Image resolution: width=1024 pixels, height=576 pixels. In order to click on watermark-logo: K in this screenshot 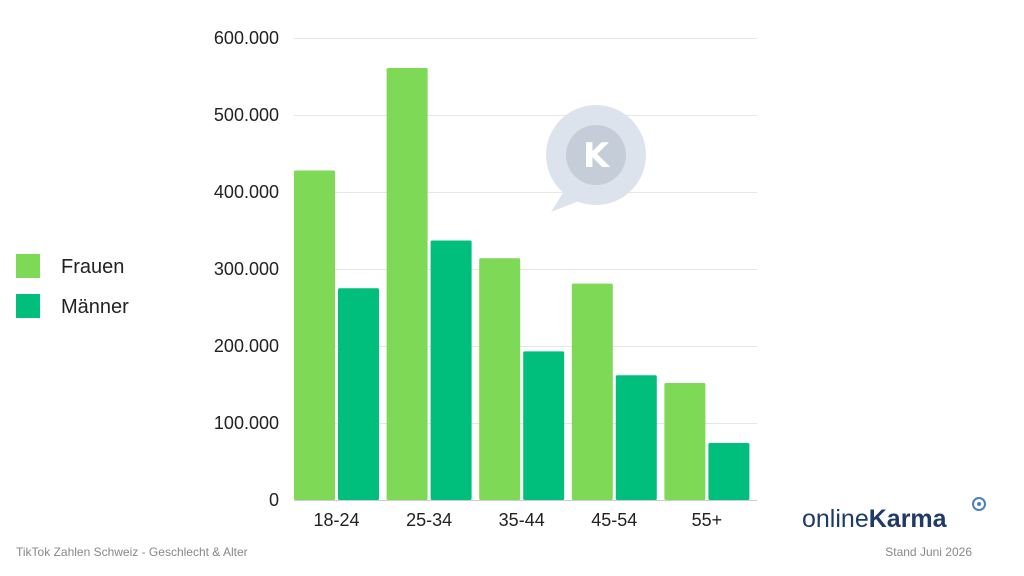, I will do `click(596, 158)`.